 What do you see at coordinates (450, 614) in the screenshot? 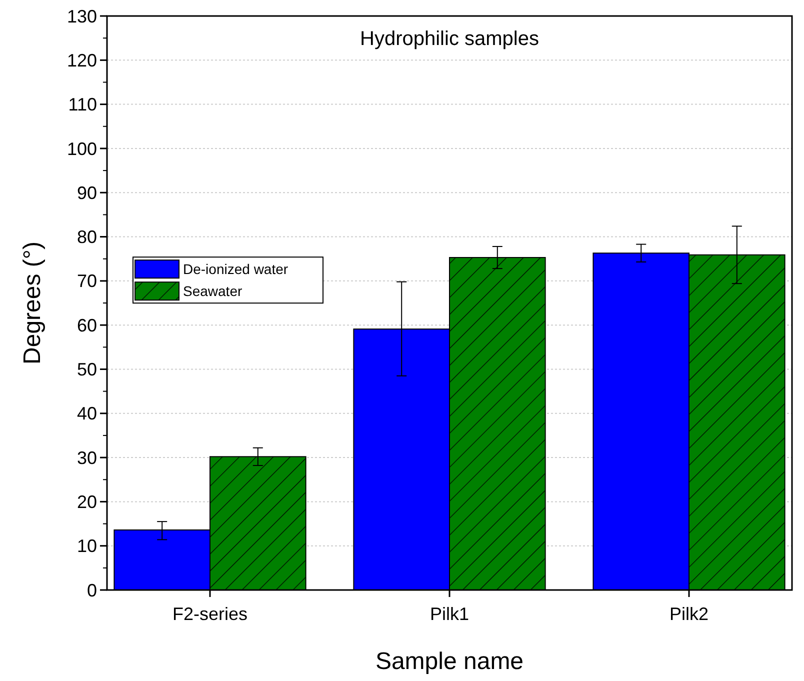
I see `x-tick-label: Pilk1` at bounding box center [450, 614].